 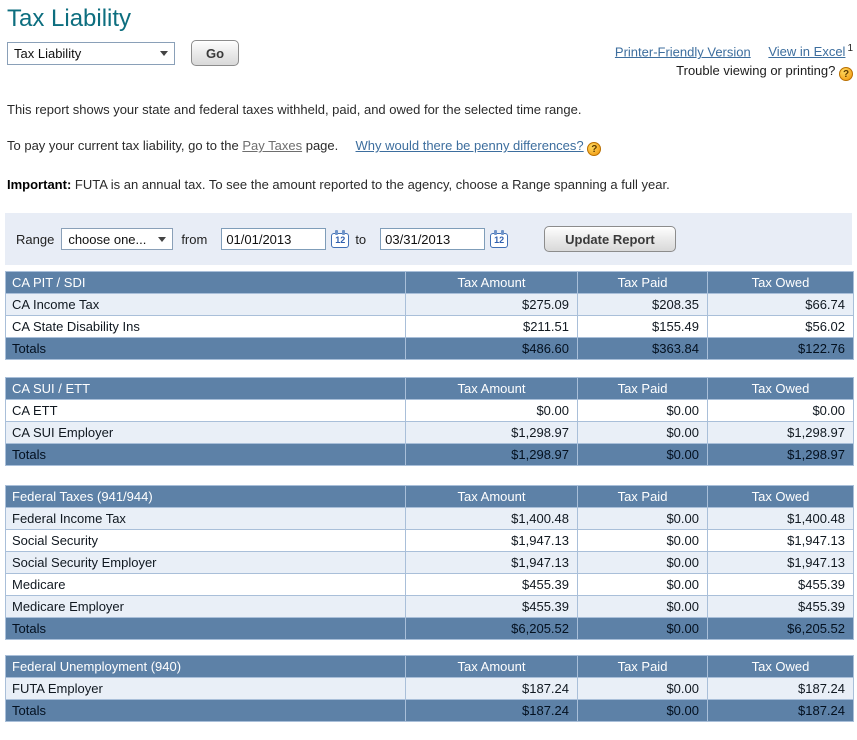 What do you see at coordinates (39, 184) in the screenshot?
I see `important-label: Important:` at bounding box center [39, 184].